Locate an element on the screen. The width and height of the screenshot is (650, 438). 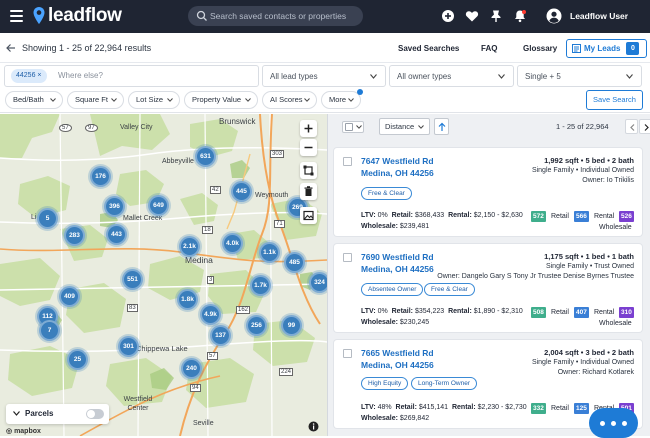
map-cluster: 649 is located at coordinates (158, 205).